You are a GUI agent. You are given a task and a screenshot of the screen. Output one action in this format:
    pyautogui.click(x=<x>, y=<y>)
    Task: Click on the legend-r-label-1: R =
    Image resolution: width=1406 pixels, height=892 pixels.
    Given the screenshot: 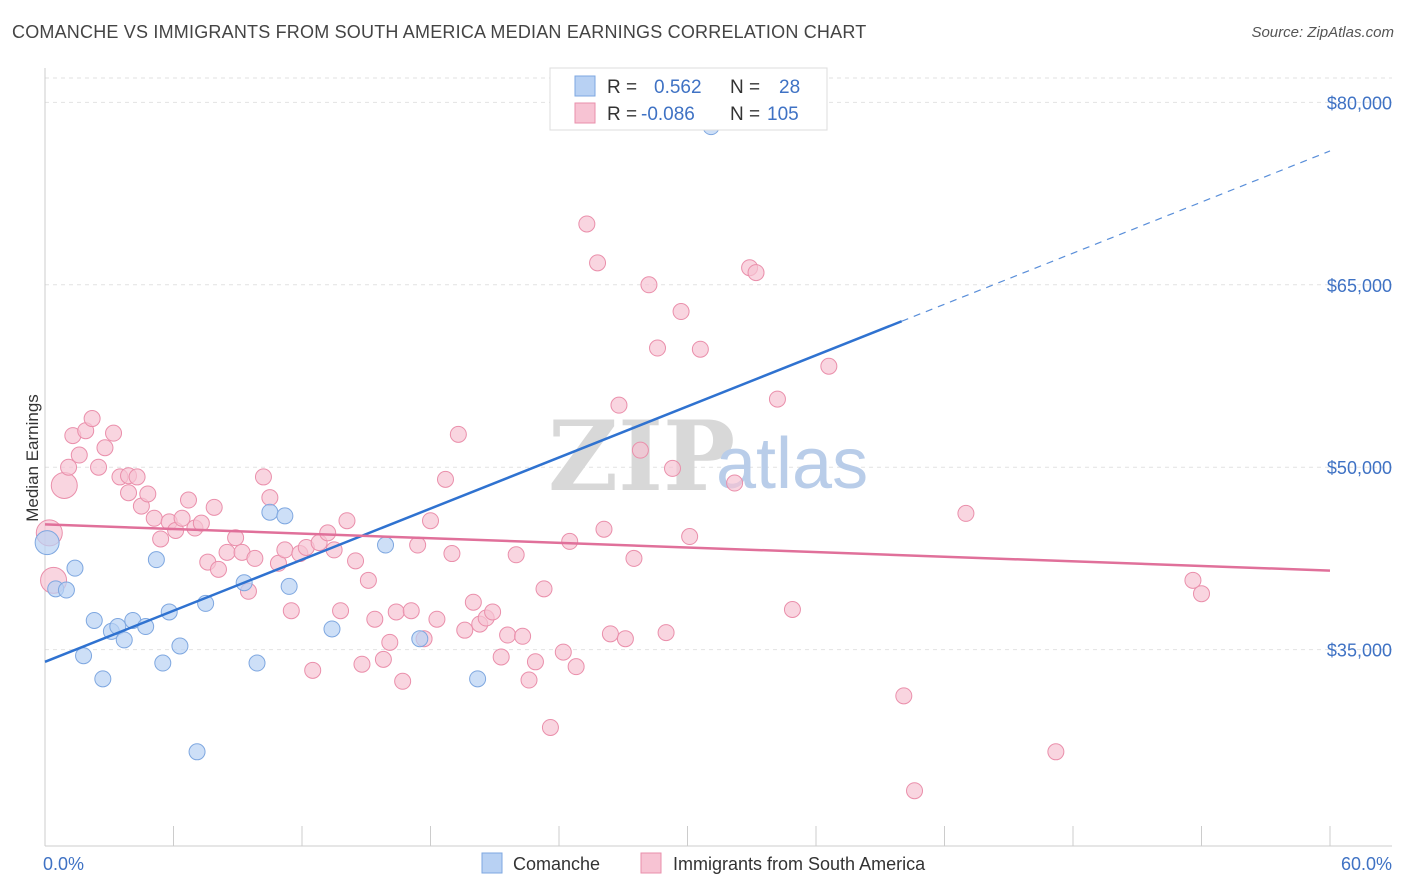 What is the action you would take?
    pyautogui.click(x=622, y=87)
    